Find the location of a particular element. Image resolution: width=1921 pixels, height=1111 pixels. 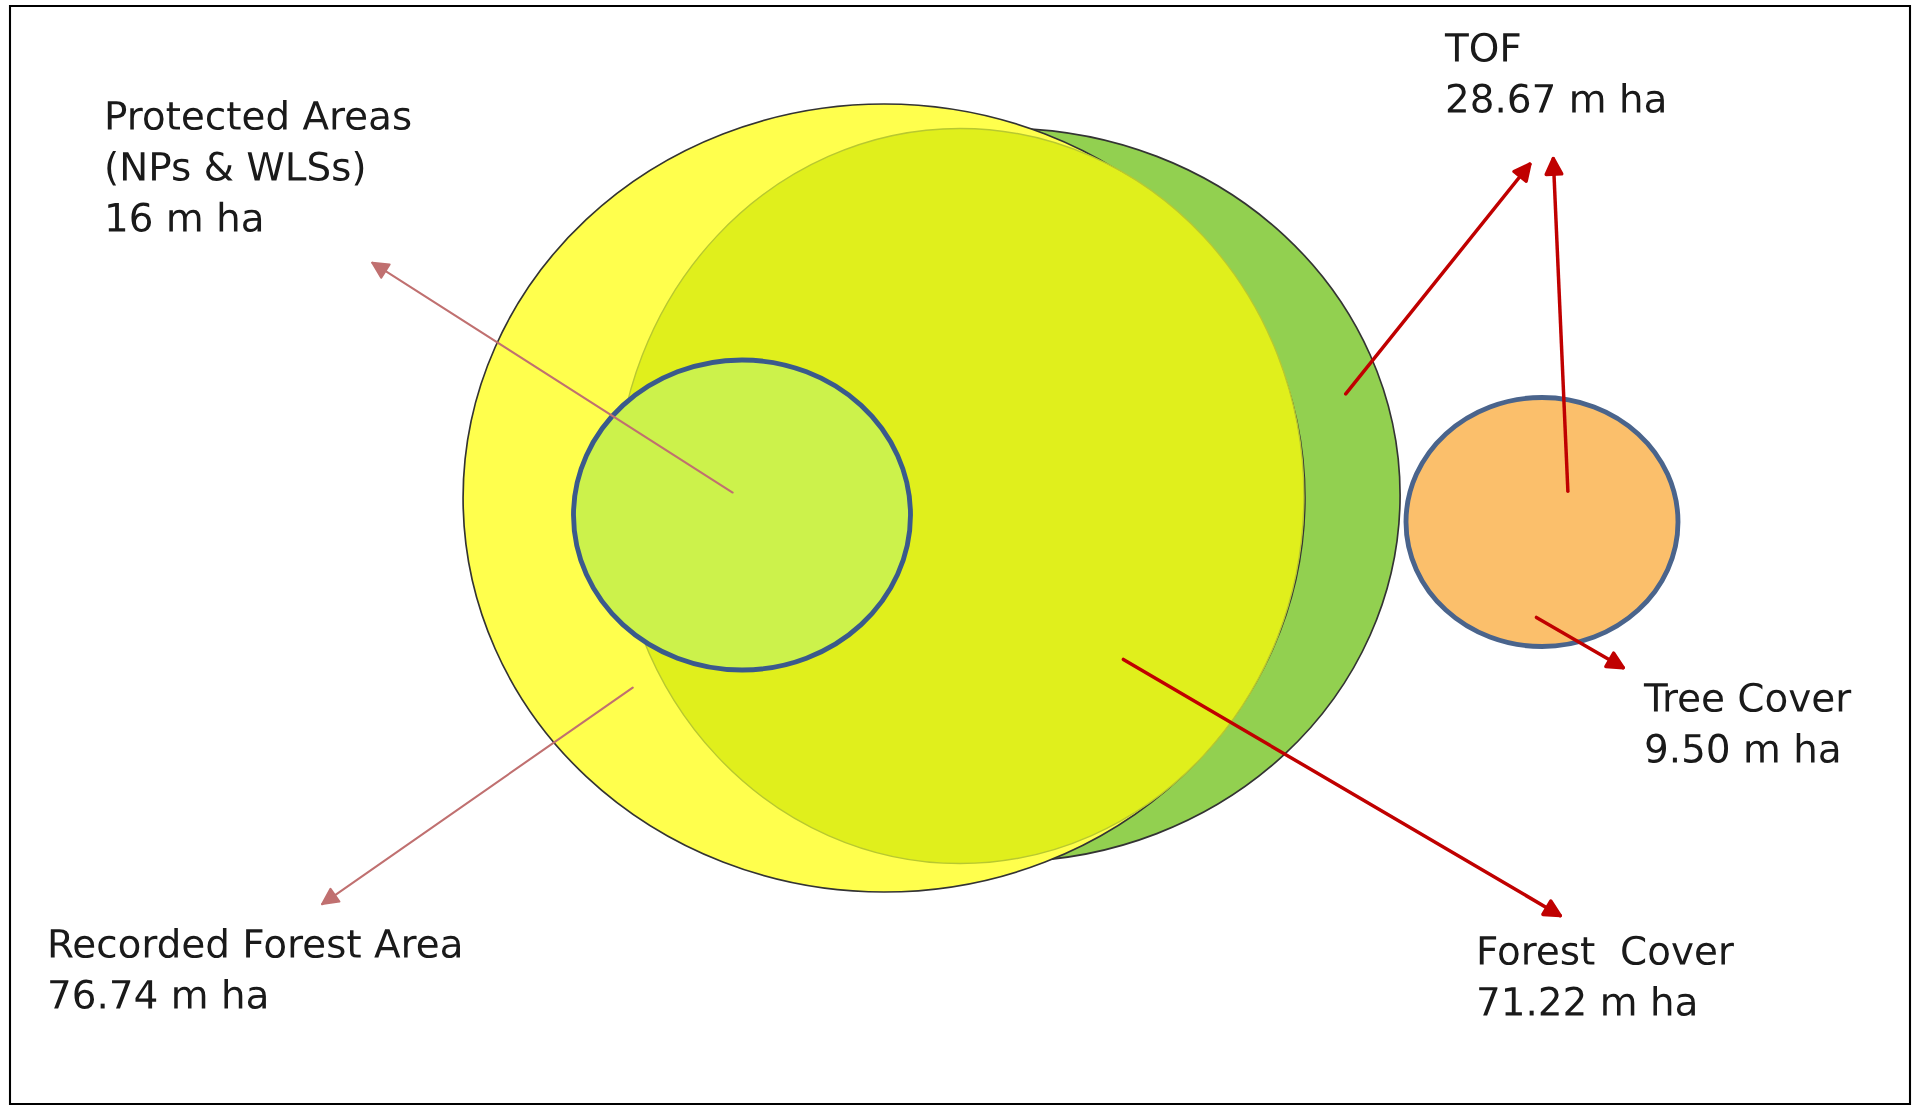

category-label: Tree Cover is located at coordinates (1747, 697).